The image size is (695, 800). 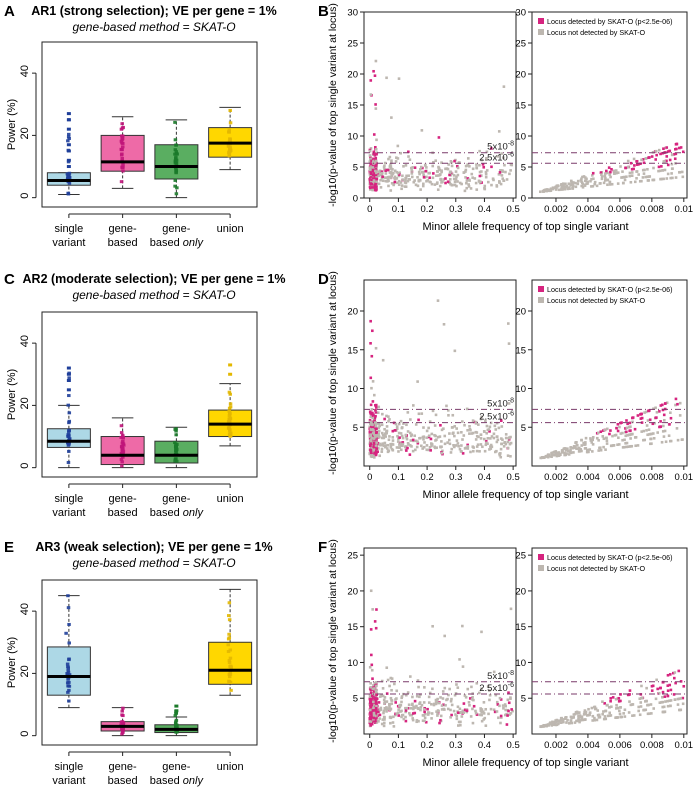 I want to click on y-tick-label: 40, so click(x=25, y=341).